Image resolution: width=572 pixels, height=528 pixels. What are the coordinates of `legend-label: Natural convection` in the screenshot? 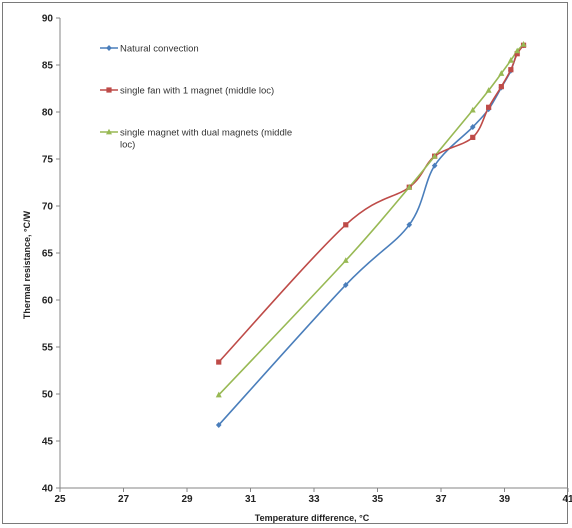 It's located at (159, 49).